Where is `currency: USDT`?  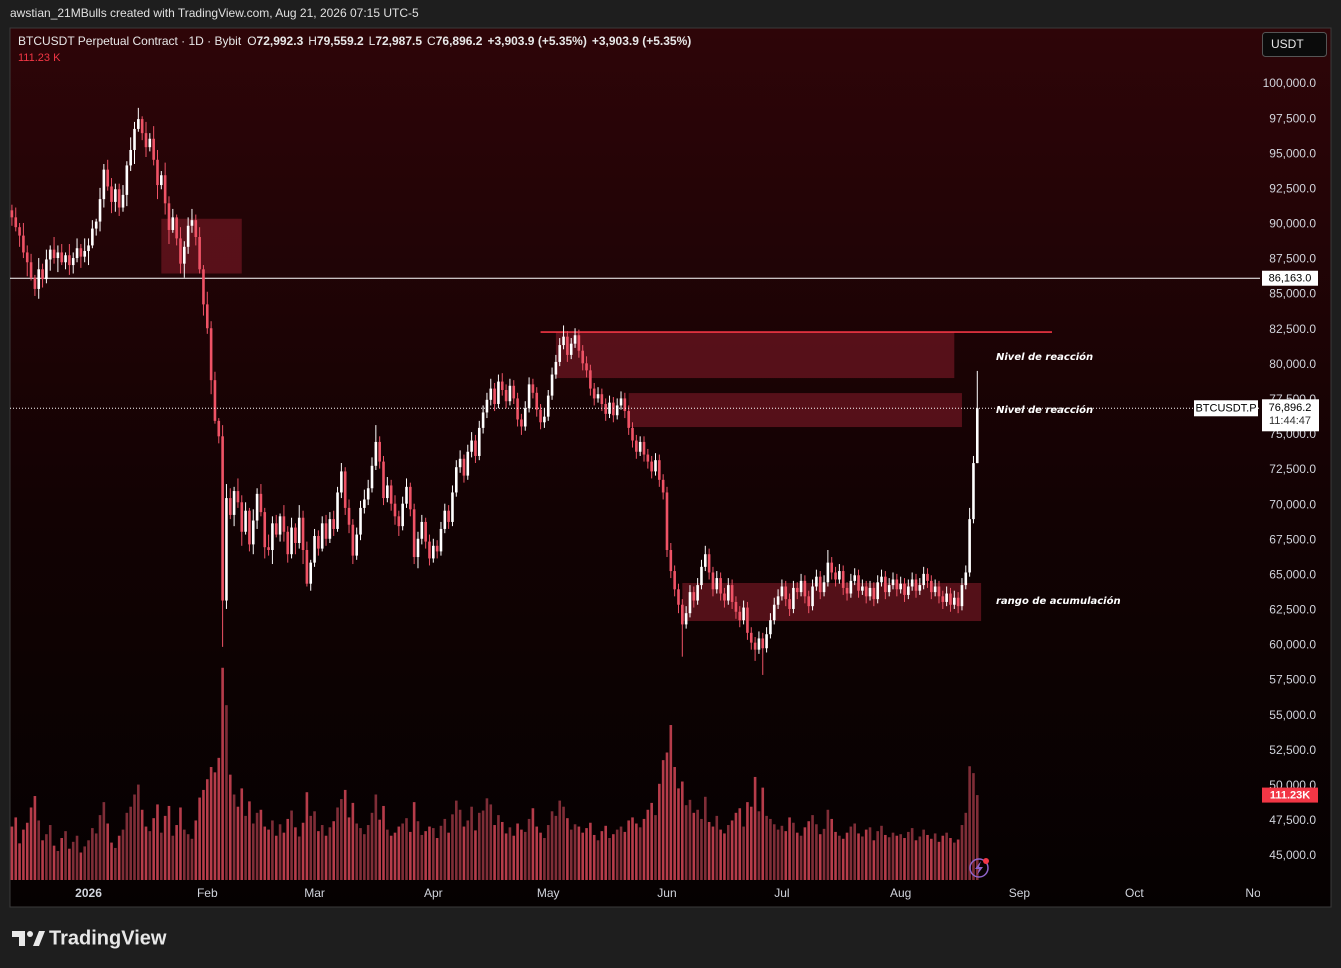 currency: USDT is located at coordinates (1287, 44).